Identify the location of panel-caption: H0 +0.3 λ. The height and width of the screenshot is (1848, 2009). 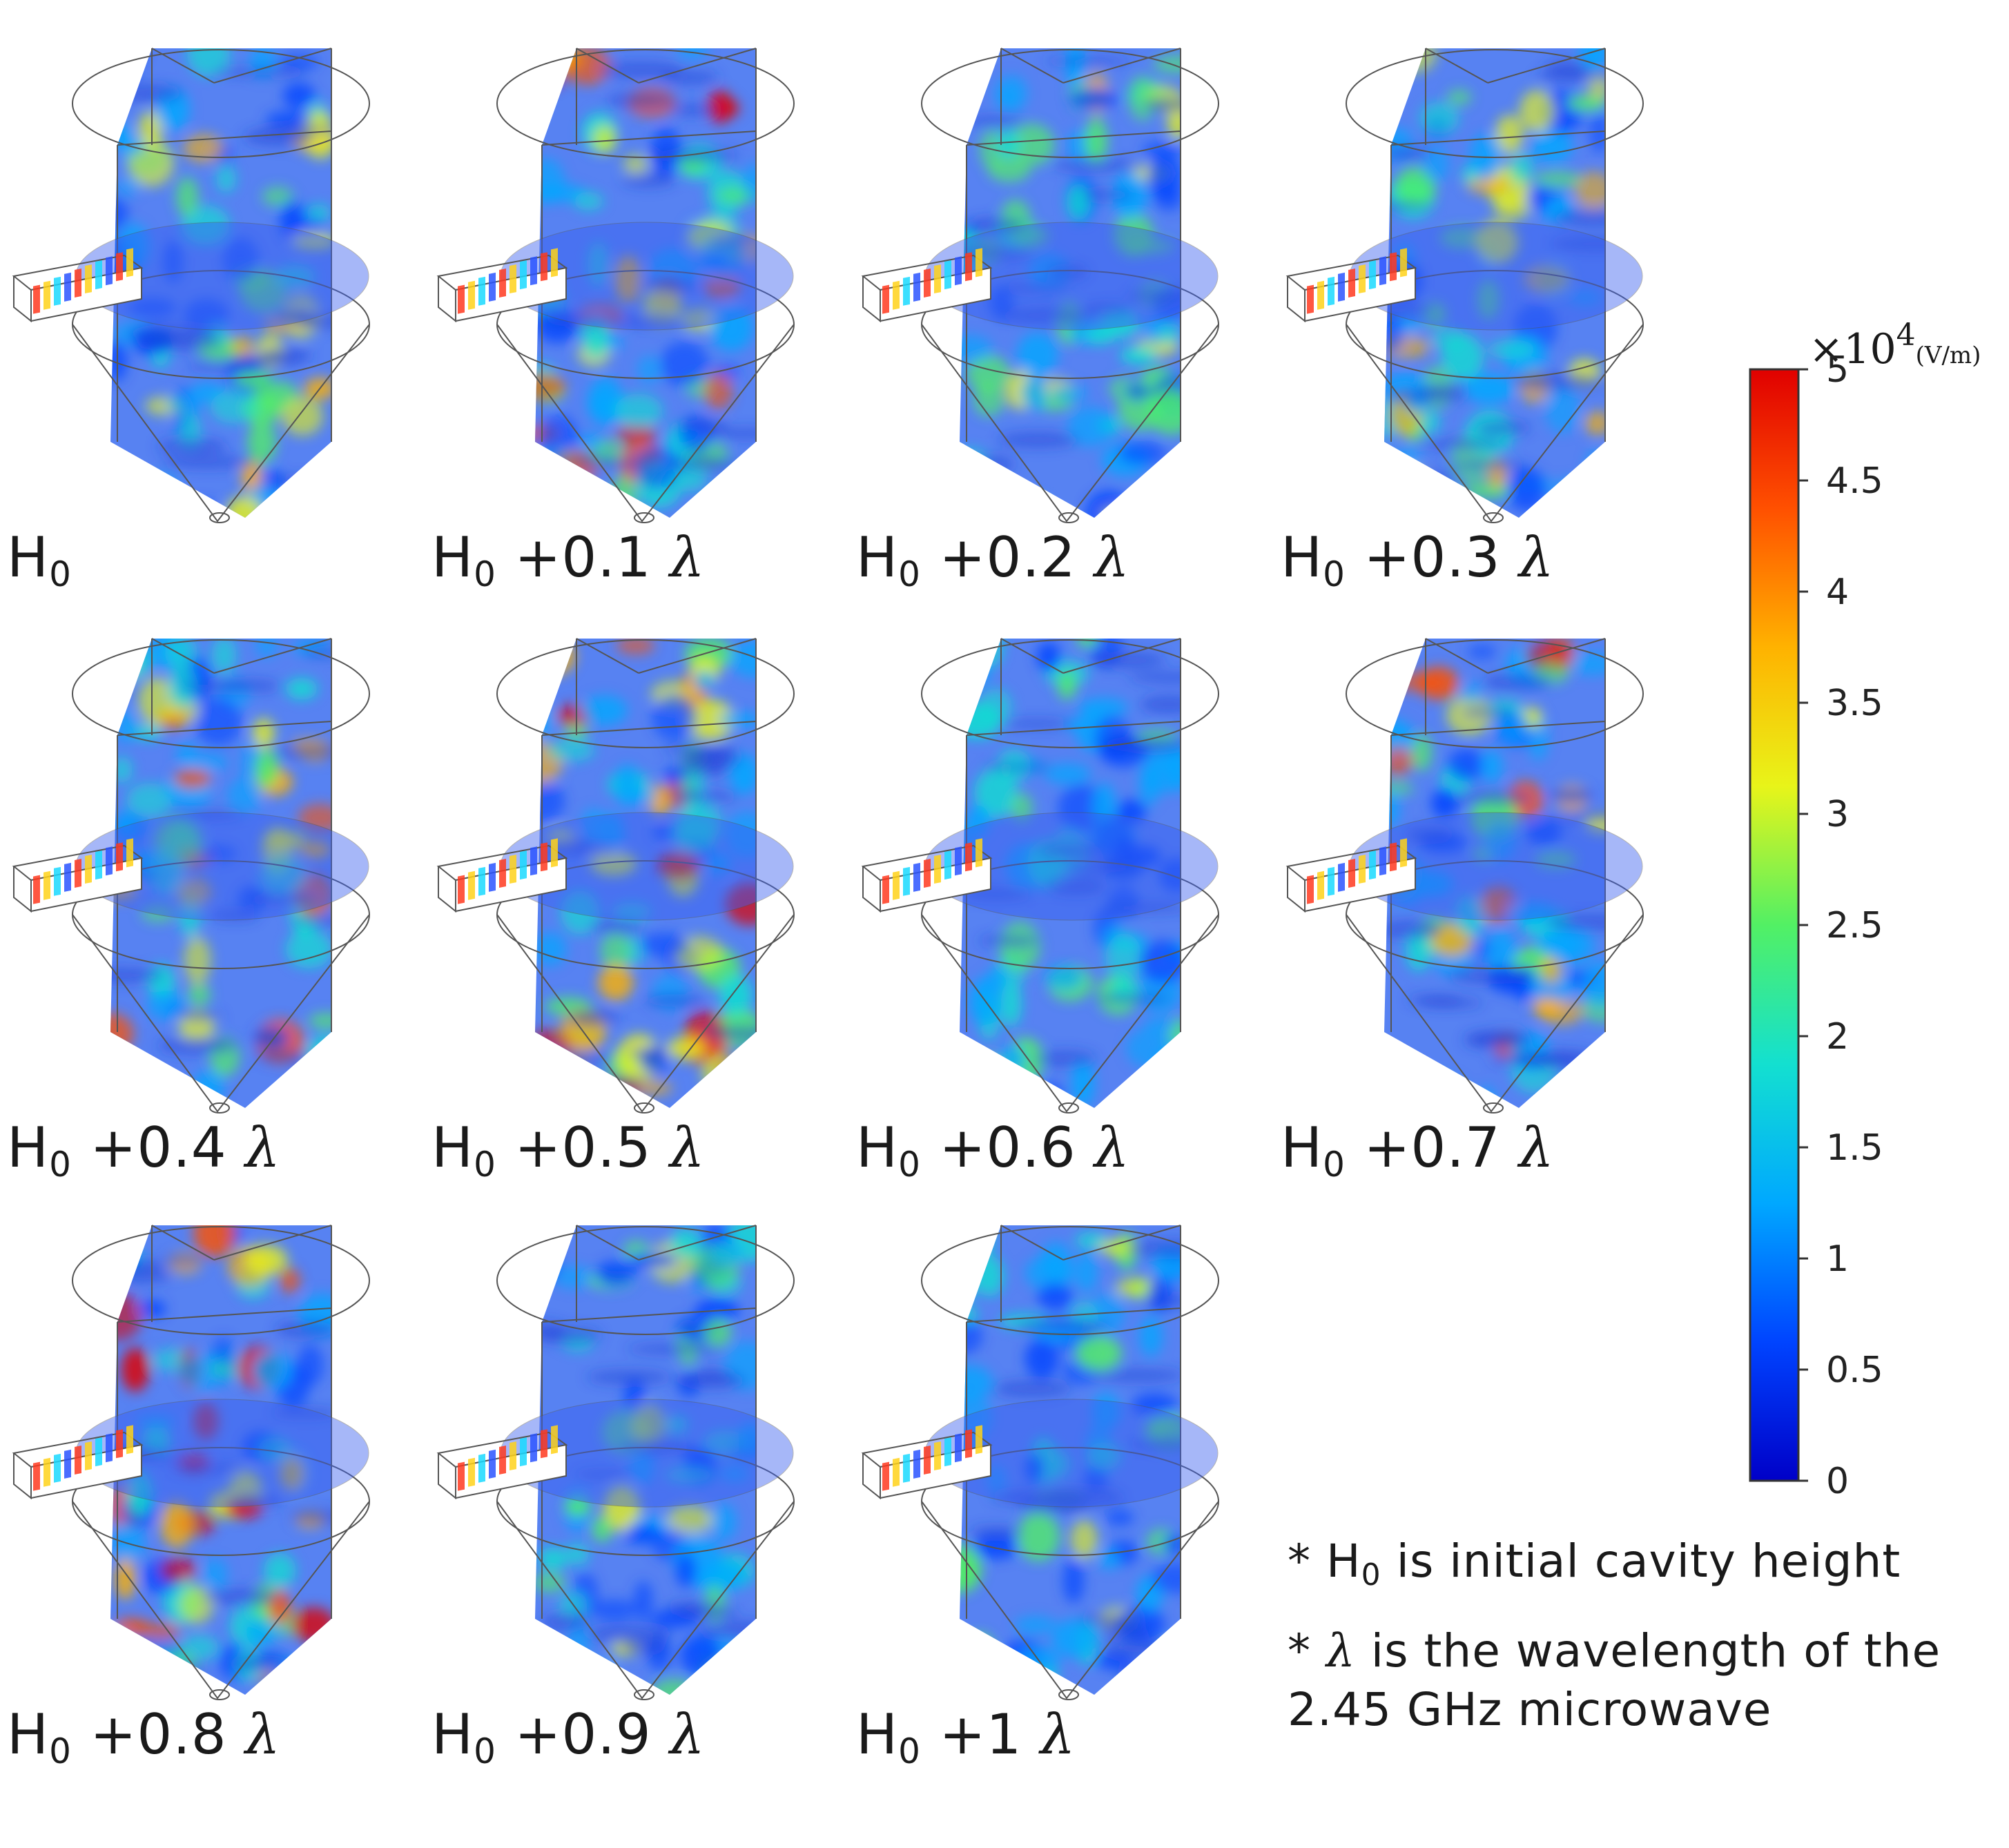
(1418, 561).